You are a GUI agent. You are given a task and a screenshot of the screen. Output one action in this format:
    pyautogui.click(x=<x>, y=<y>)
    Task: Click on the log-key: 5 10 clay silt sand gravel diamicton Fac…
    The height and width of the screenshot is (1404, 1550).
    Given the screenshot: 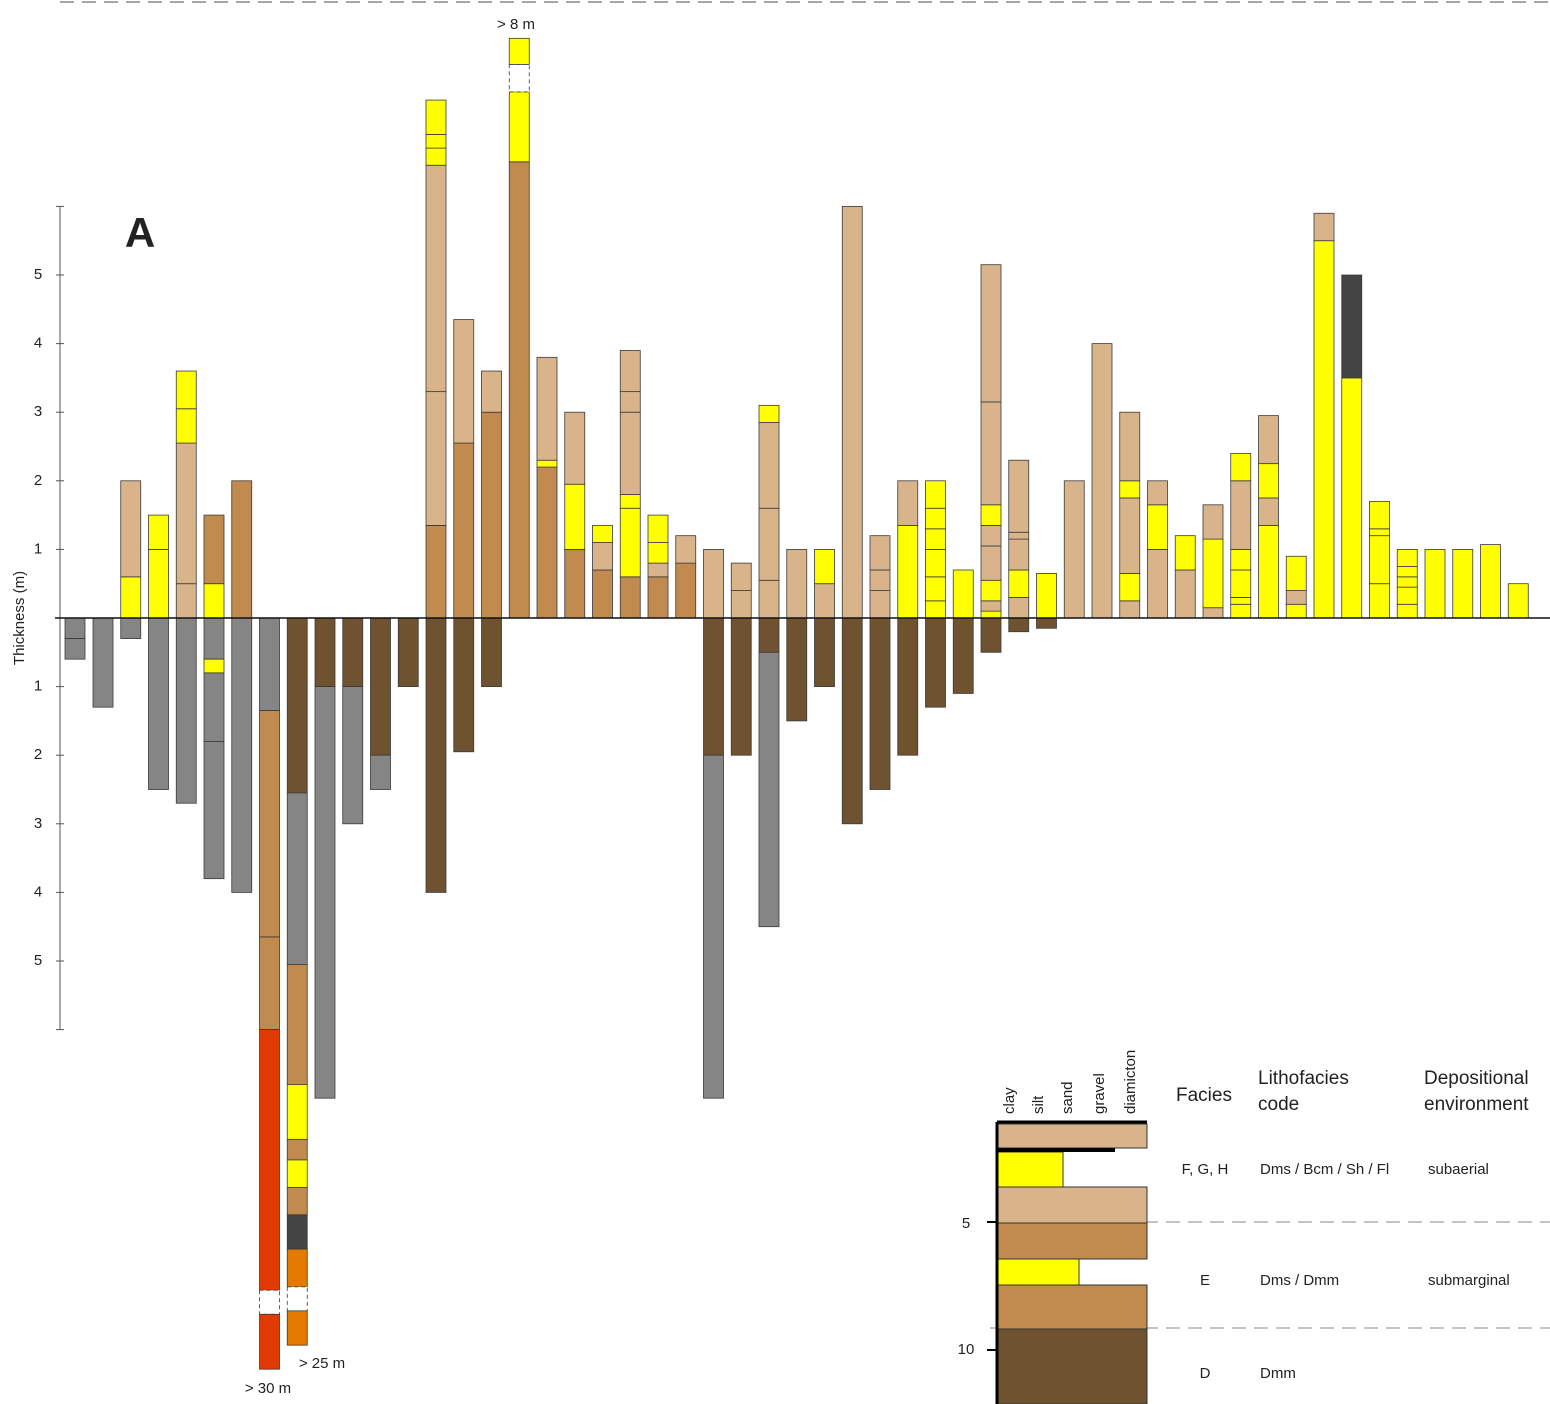 What is the action you would take?
    pyautogui.click(x=1254, y=1227)
    